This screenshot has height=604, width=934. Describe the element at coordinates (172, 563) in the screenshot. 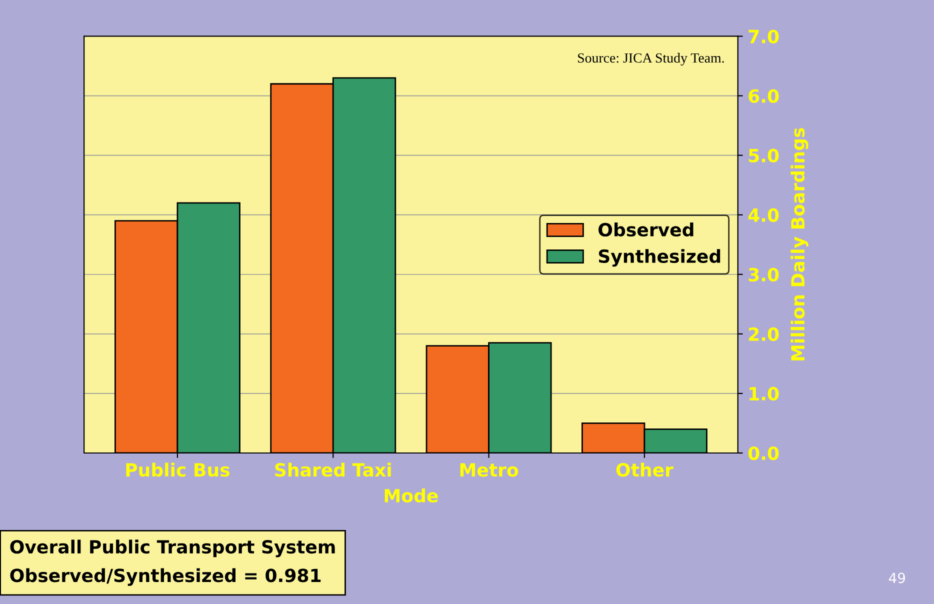

I see `text: Overall Public Transport System Observed/Synthesized = 0.981` at that location.